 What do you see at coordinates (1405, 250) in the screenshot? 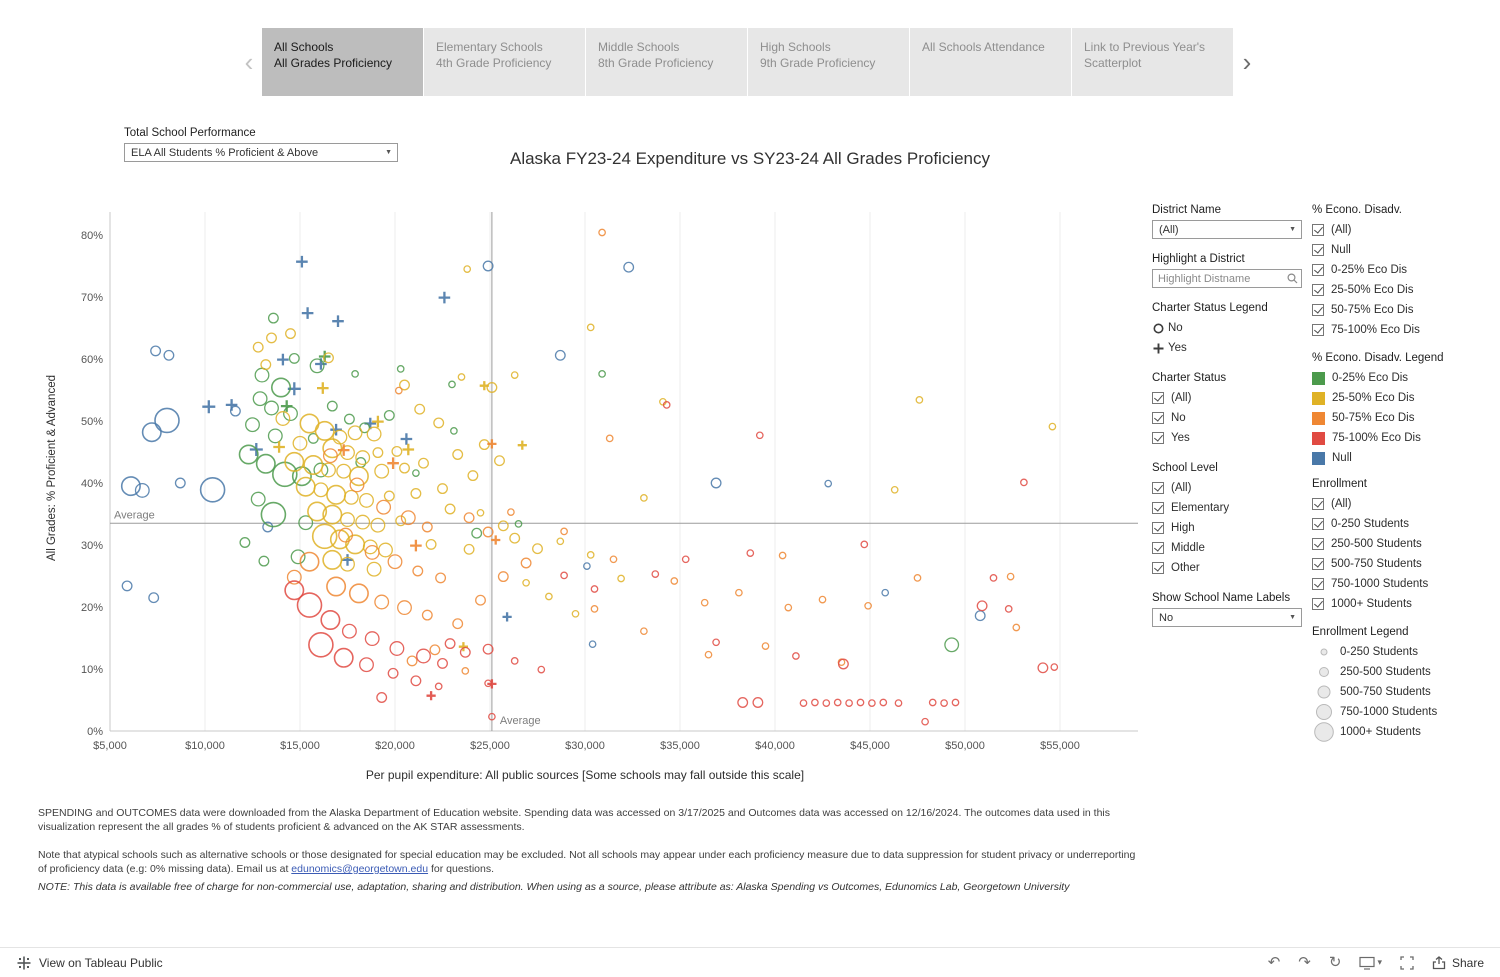
I see `filter-checkbox-option: Null` at bounding box center [1405, 250].